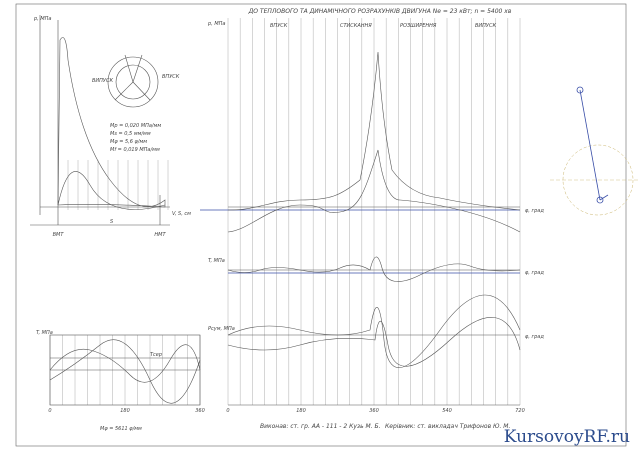 This screenshot has width=640, height=452. What do you see at coordinates (181, 214) in the screenshot?
I see `label: V, S, см` at bounding box center [181, 214].